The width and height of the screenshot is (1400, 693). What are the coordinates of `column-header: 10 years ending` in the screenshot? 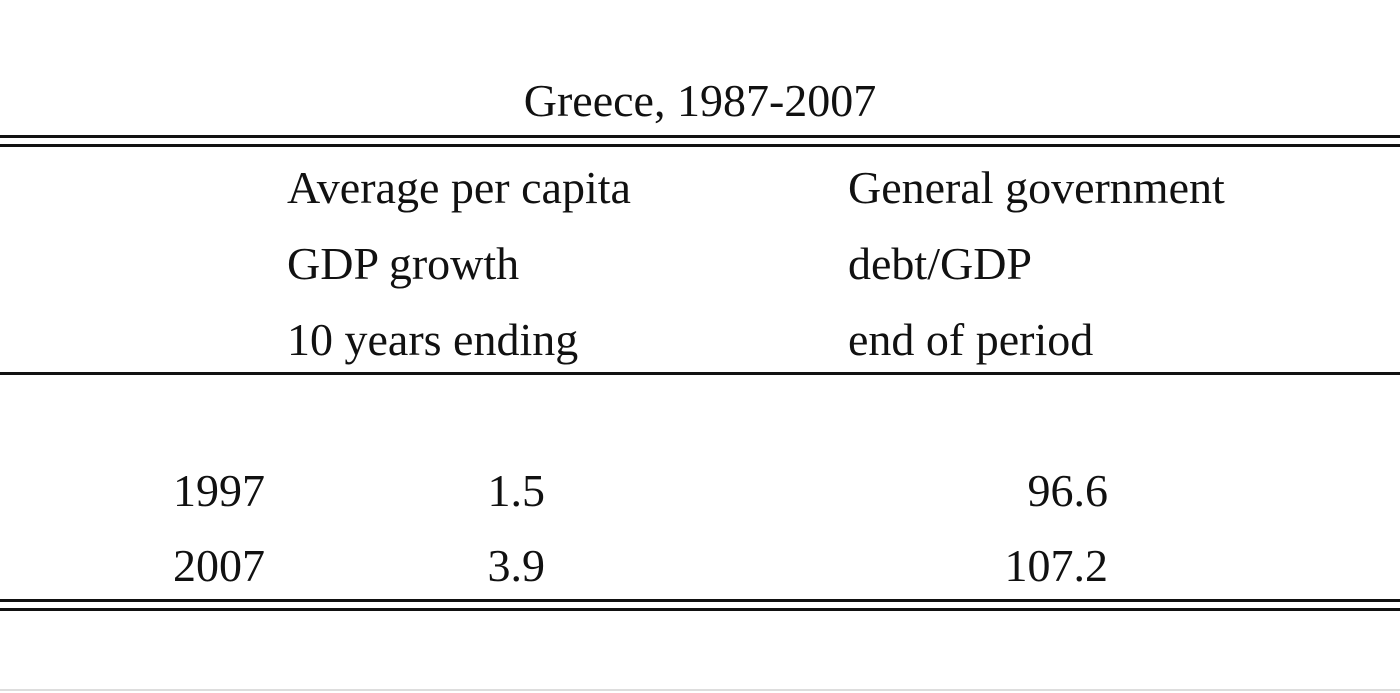 It's located at (433, 339).